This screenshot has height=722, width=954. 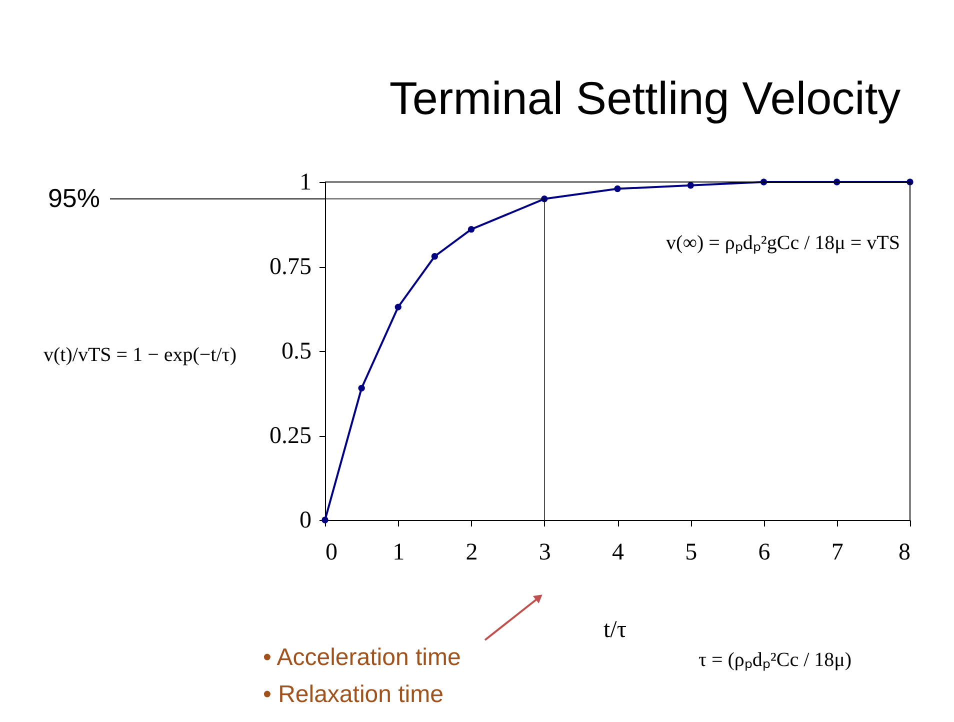 What do you see at coordinates (645, 98) in the screenshot?
I see `chart-title: Terminal Settling Velocity` at bounding box center [645, 98].